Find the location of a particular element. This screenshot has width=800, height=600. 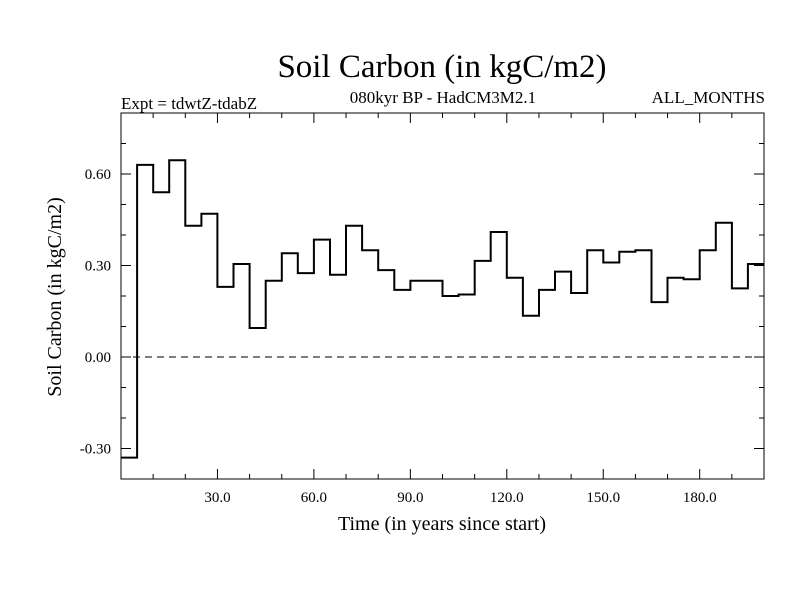

x-tick-label: 180.0 is located at coordinates (700, 498).